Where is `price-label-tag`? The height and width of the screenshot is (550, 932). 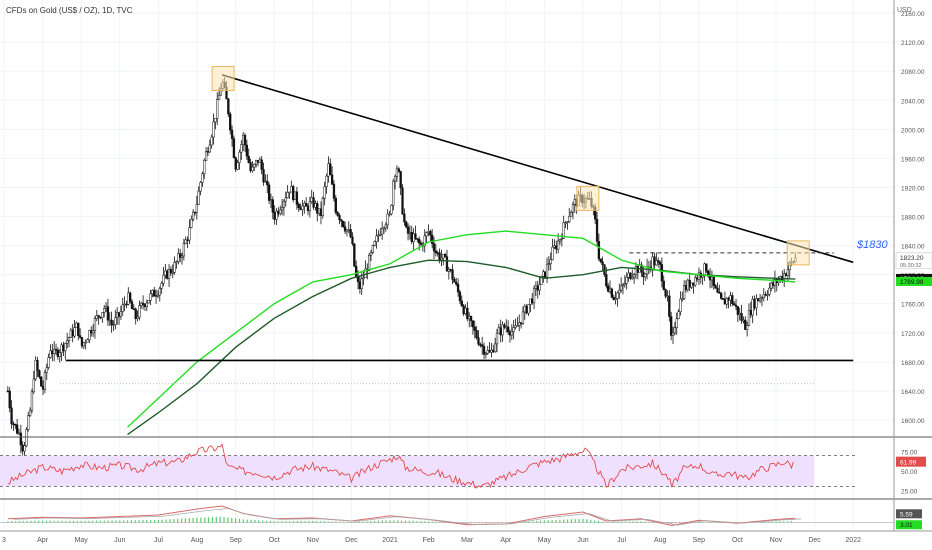 price-label-tag is located at coordinates (913, 261).